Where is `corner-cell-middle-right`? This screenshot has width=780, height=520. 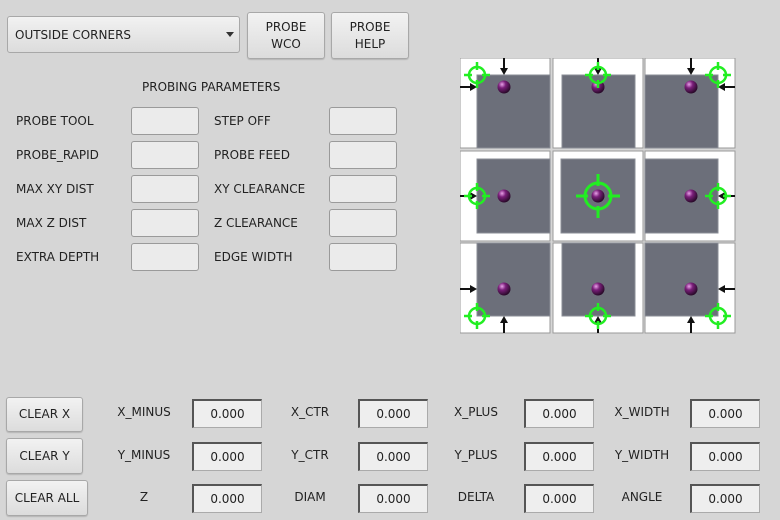
corner-cell-middle-right is located at coordinates (690, 196).